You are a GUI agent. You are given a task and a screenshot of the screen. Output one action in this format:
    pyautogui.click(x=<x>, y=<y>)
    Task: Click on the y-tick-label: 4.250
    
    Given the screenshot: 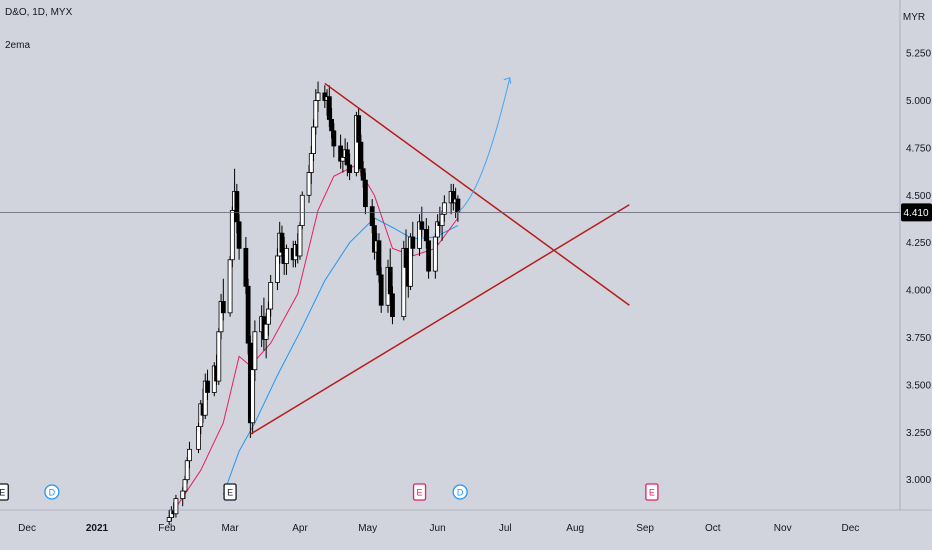 What is the action you would take?
    pyautogui.click(x=918, y=243)
    